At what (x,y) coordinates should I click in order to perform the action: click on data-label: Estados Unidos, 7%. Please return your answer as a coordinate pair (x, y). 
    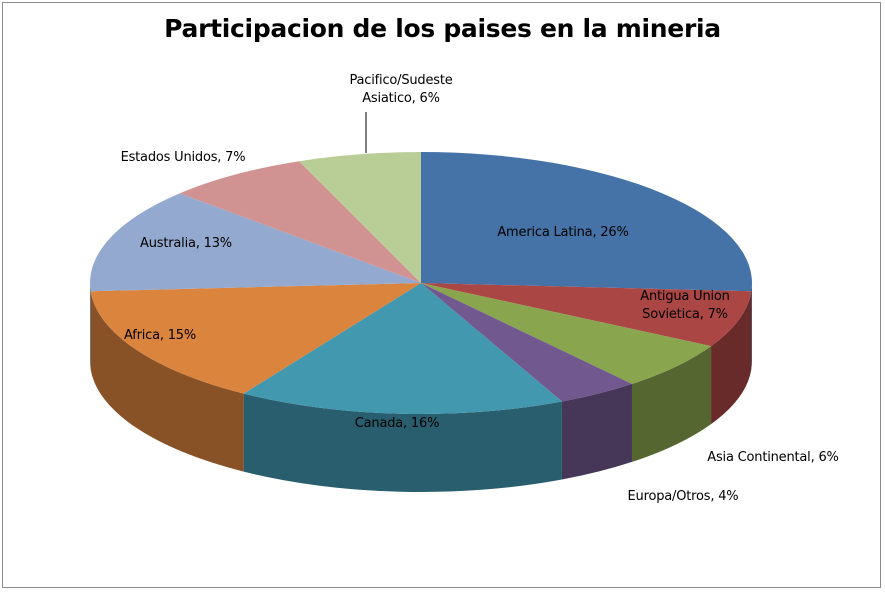
    Looking at the image, I should click on (183, 158).